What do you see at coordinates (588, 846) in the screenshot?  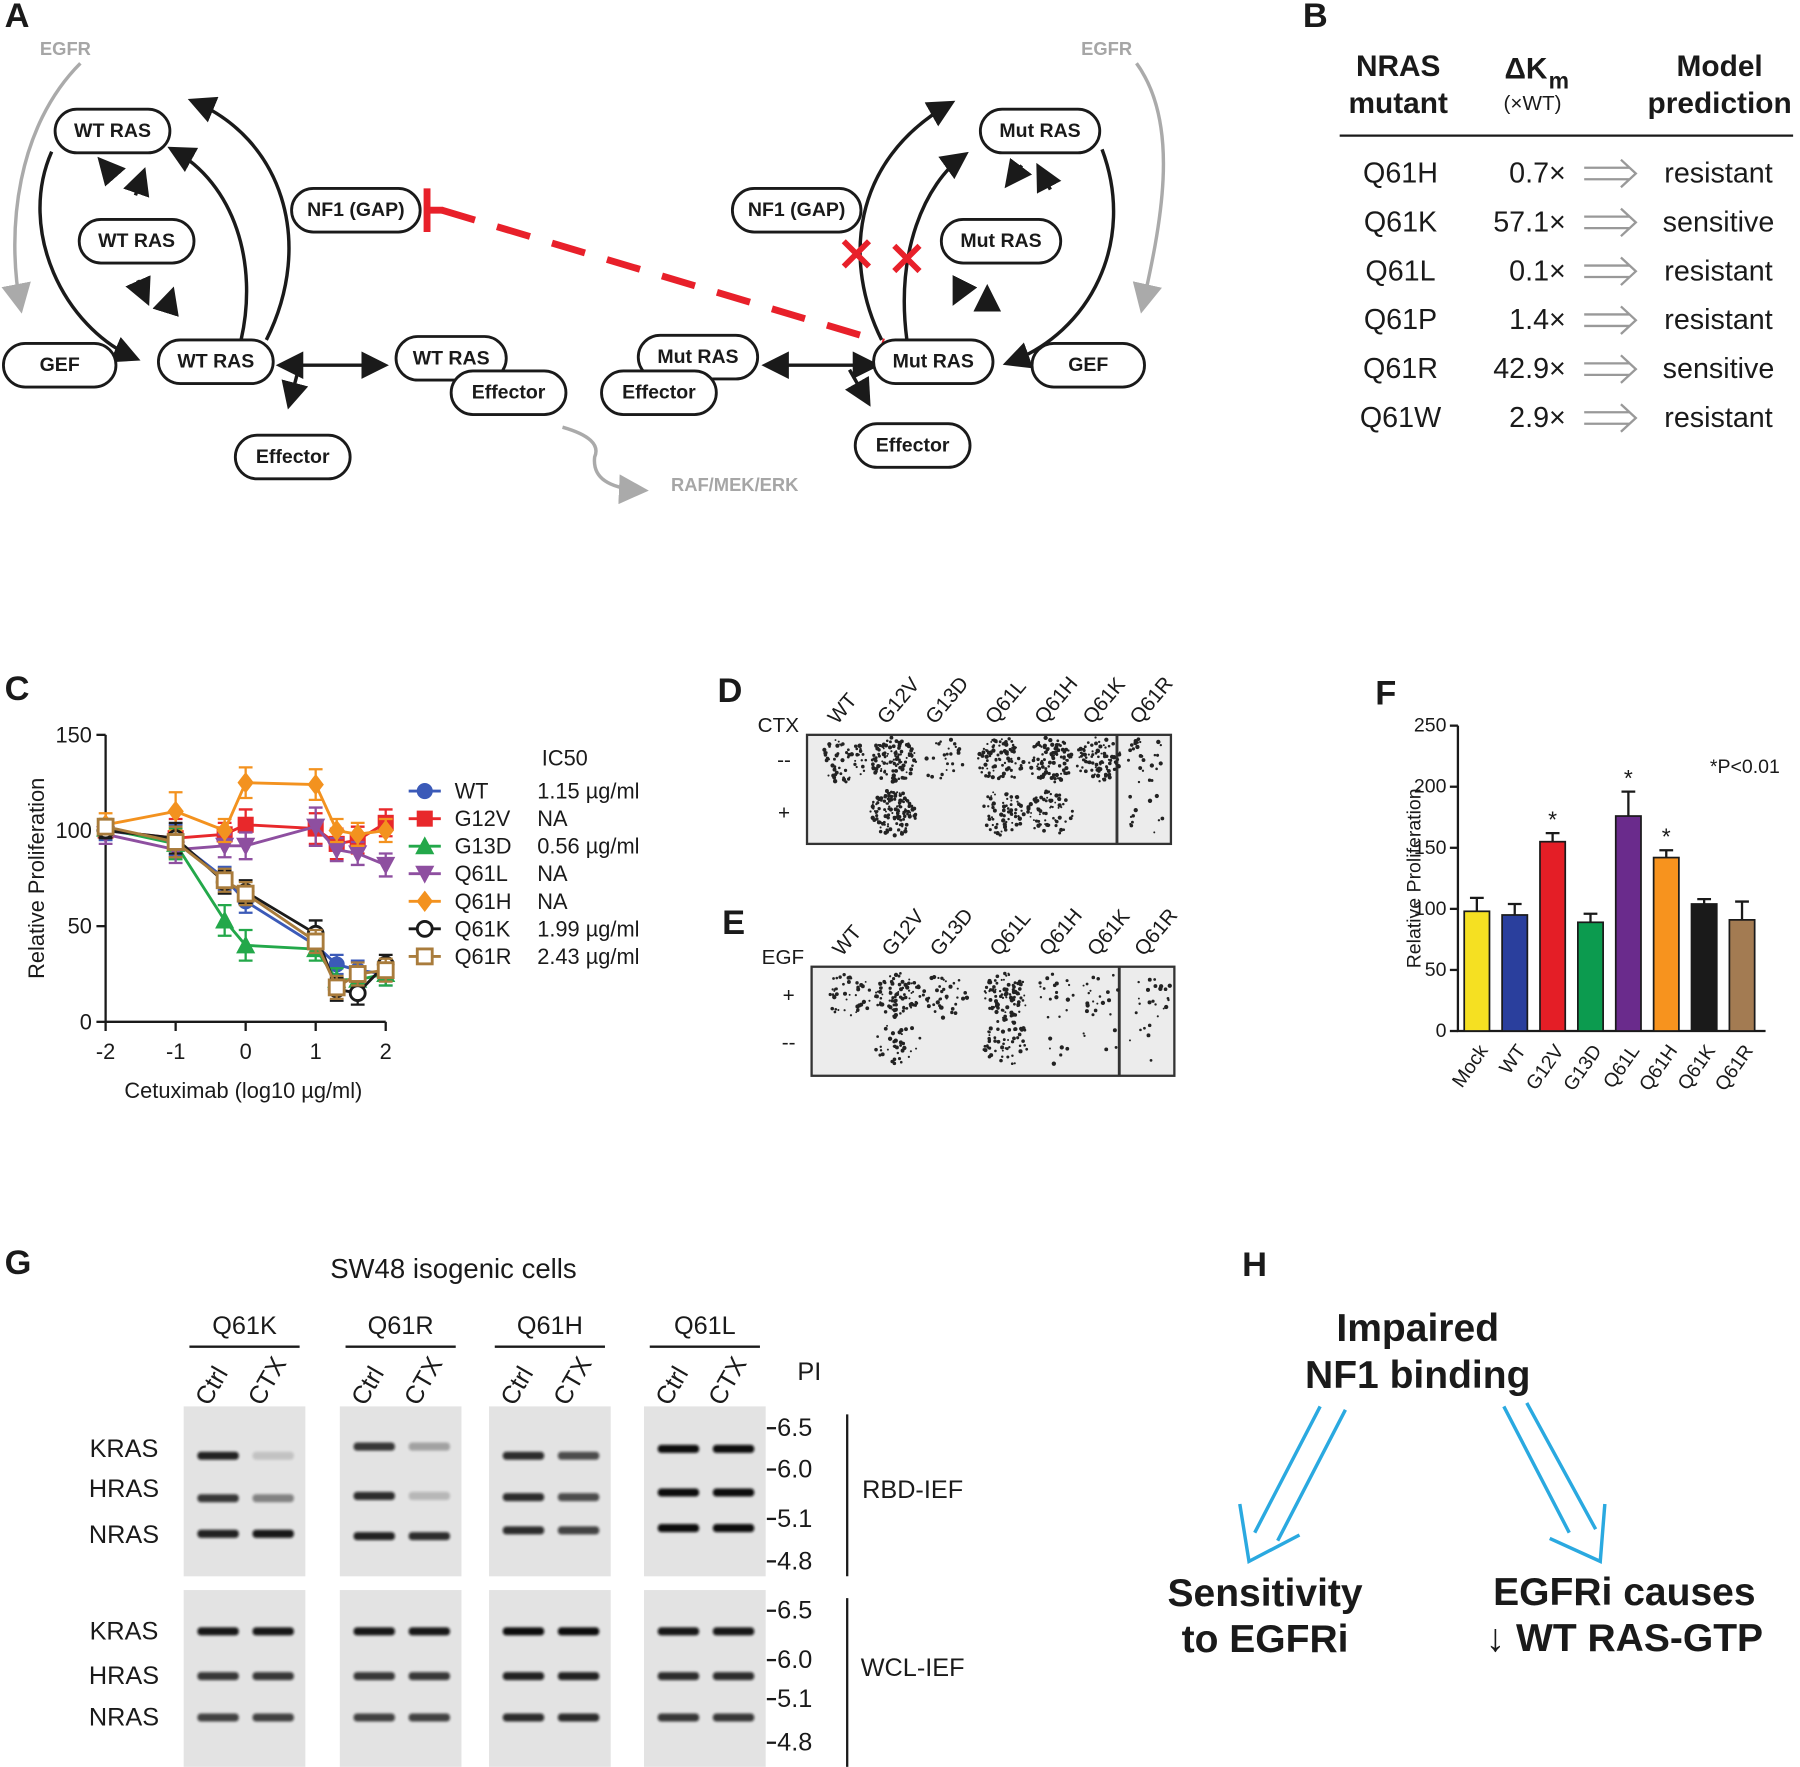 I see `legend-value: 0.56 µg/ml` at bounding box center [588, 846].